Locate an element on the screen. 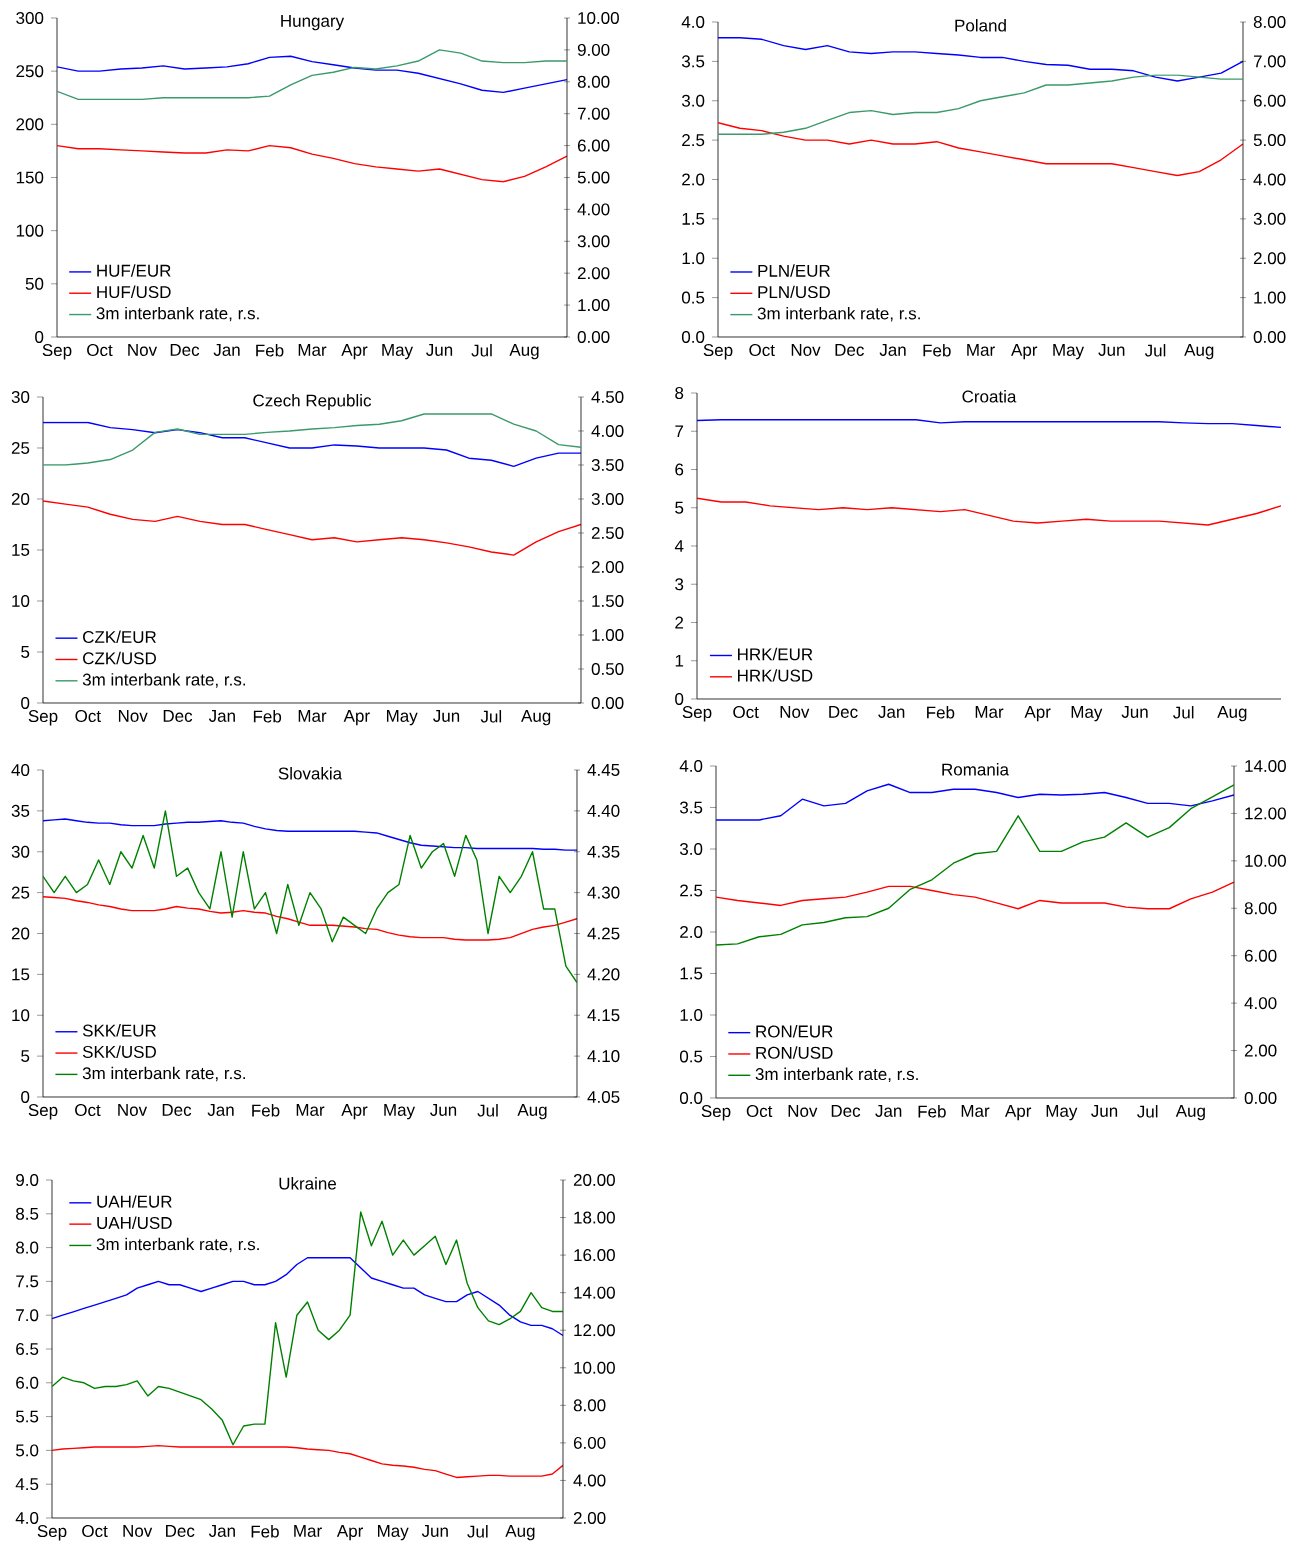  y-tick-label: 7 is located at coordinates (679, 431).